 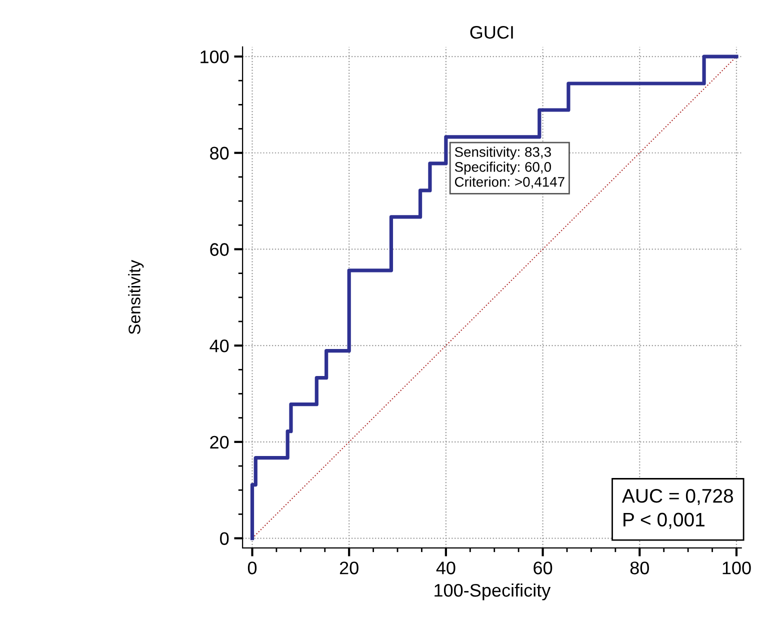 What do you see at coordinates (224, 538) in the screenshot?
I see `y-tick-label: 0` at bounding box center [224, 538].